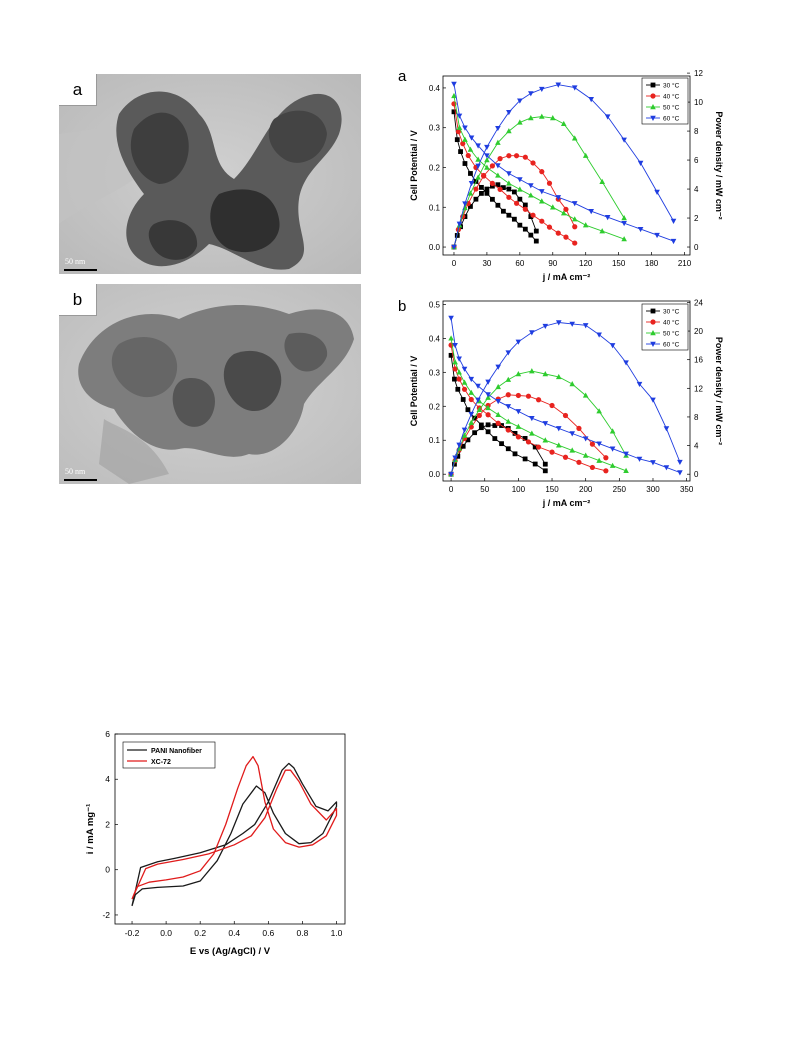 Image resolution: width=793 pixels, height=1057 pixels. I want to click on x-tick-label: 150, so click(619, 263).